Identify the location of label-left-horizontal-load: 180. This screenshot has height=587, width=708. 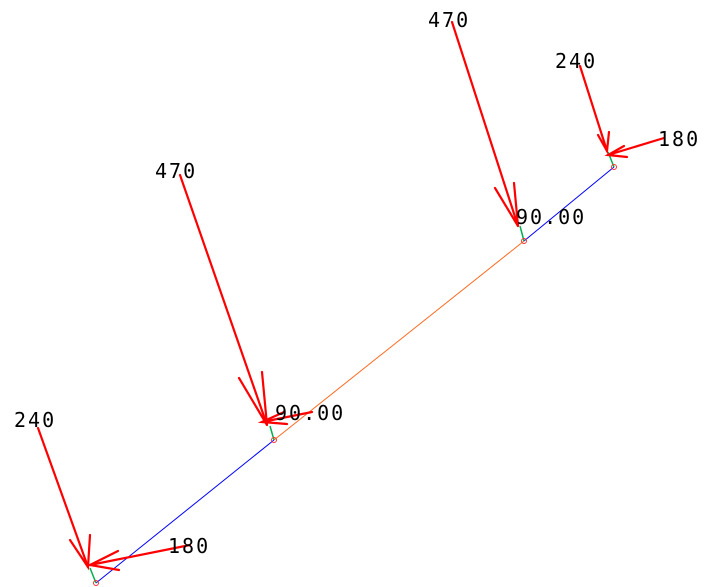
(189, 546).